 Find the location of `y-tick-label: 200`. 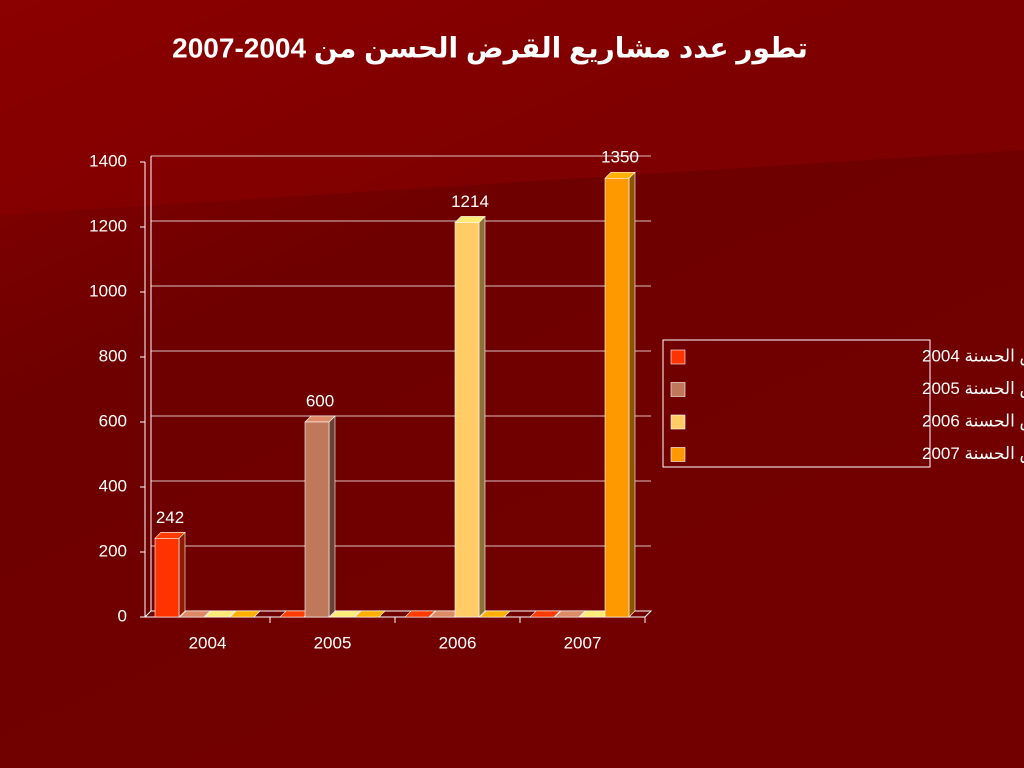

y-tick-label: 200 is located at coordinates (113, 550).